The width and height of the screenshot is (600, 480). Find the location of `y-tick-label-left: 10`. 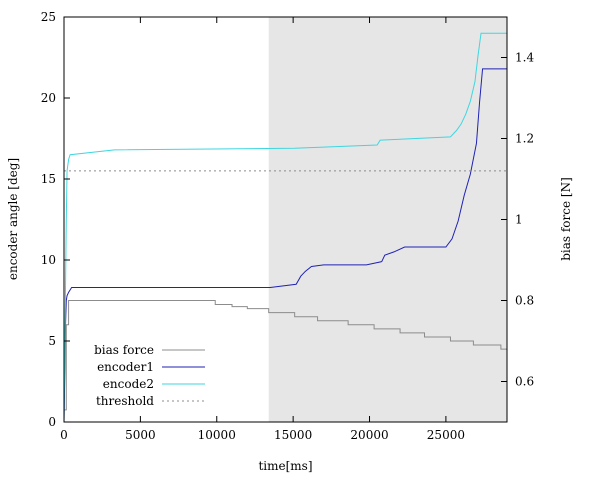

y-tick-label-left: 10 is located at coordinates (48, 260).